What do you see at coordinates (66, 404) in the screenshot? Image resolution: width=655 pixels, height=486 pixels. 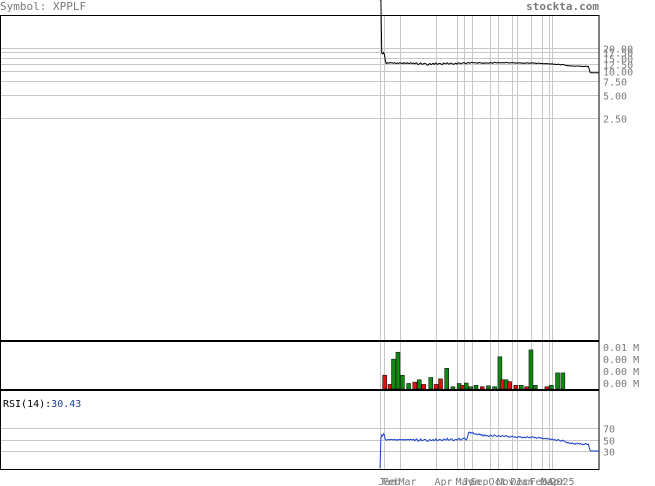 I see `rsi-value: 30.43` at bounding box center [66, 404].